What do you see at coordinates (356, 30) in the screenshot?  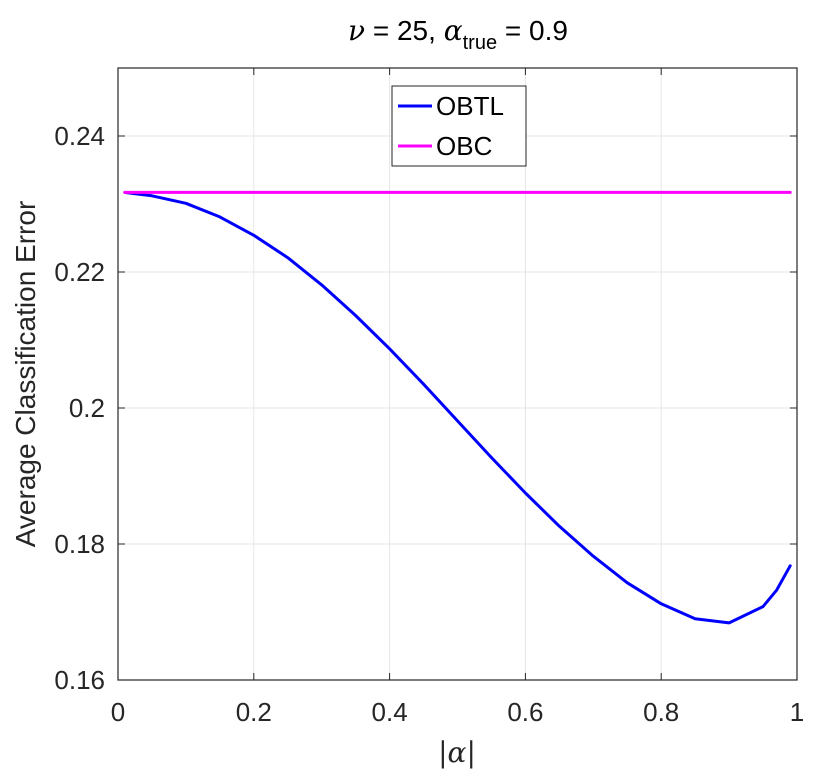 I see `title-nu-symbol: ν` at bounding box center [356, 30].